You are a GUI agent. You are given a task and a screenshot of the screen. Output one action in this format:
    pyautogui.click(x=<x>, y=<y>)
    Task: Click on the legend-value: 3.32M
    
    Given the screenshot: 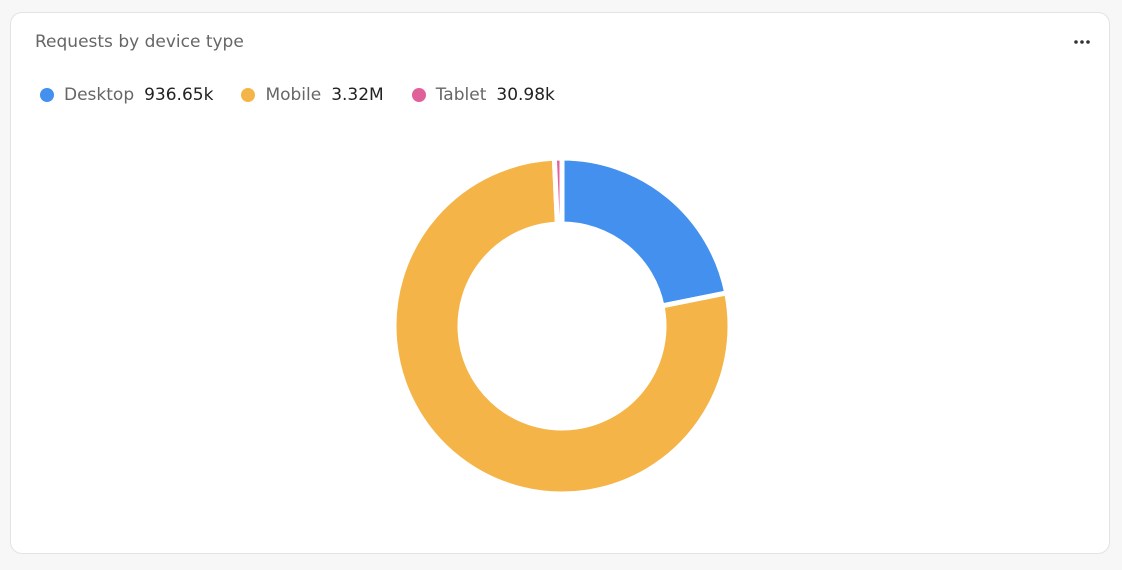 What is the action you would take?
    pyautogui.click(x=357, y=95)
    